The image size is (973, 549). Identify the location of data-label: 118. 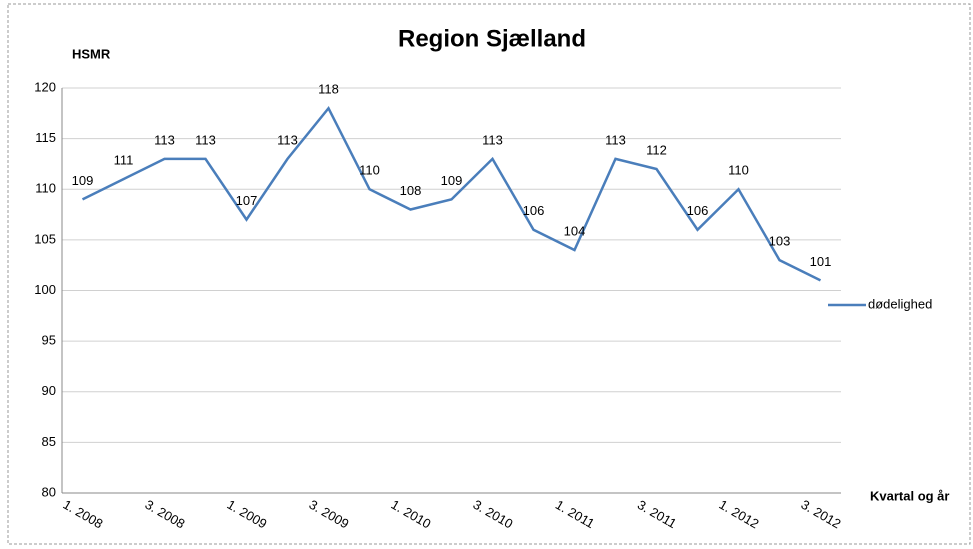
(328, 89).